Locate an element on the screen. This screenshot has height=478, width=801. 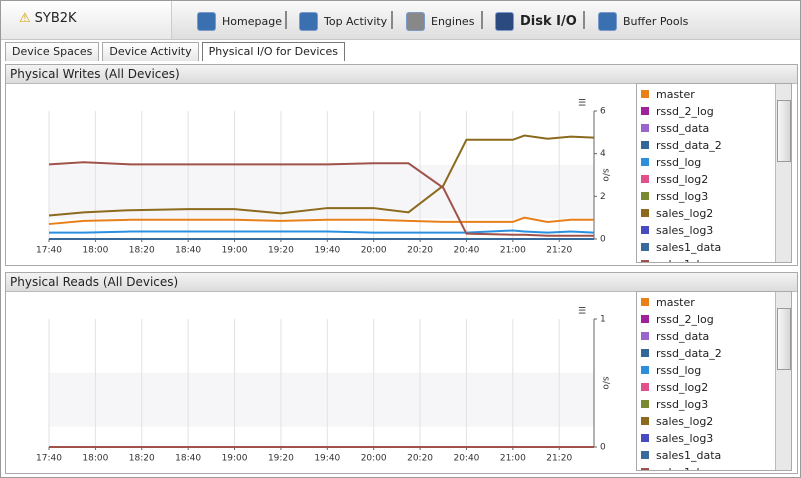
y-tick-label: 2 is located at coordinates (603, 197).